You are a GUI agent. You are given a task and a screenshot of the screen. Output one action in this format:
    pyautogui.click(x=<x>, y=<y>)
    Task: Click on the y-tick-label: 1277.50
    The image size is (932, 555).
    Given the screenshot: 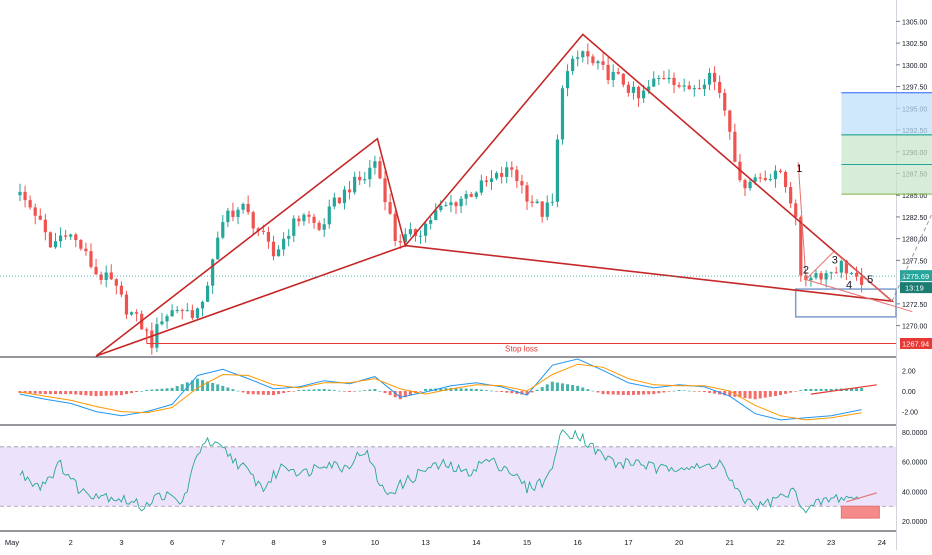 What is the action you would take?
    pyautogui.click(x=914, y=261)
    